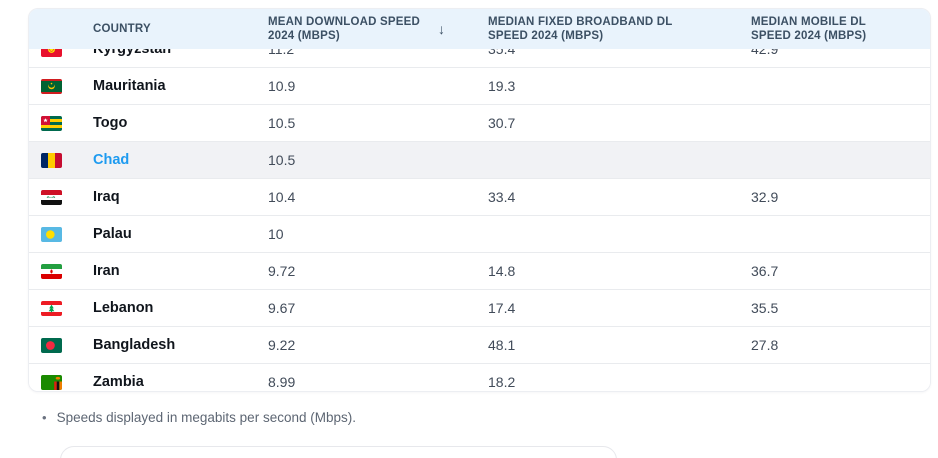  What do you see at coordinates (51, 308) in the screenshot?
I see `flag-lebanon-icon` at bounding box center [51, 308].